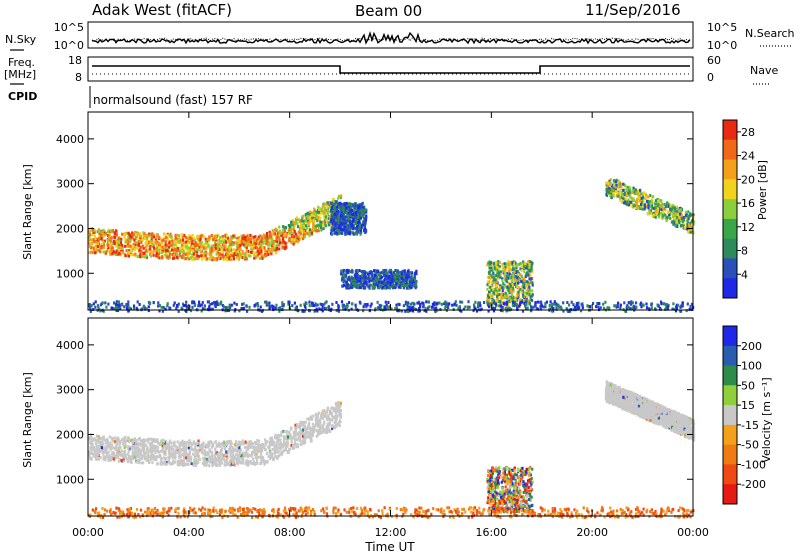 The width and height of the screenshot is (800, 558). I want to click on power-colorbar-tick-label: 16, so click(748, 203).